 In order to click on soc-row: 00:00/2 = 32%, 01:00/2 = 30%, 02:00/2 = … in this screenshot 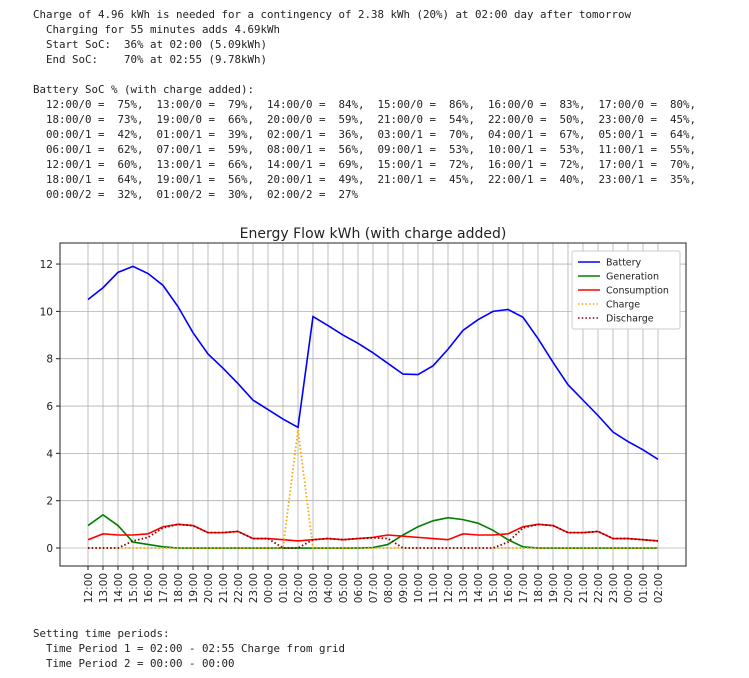, I will do `click(196, 194)`.